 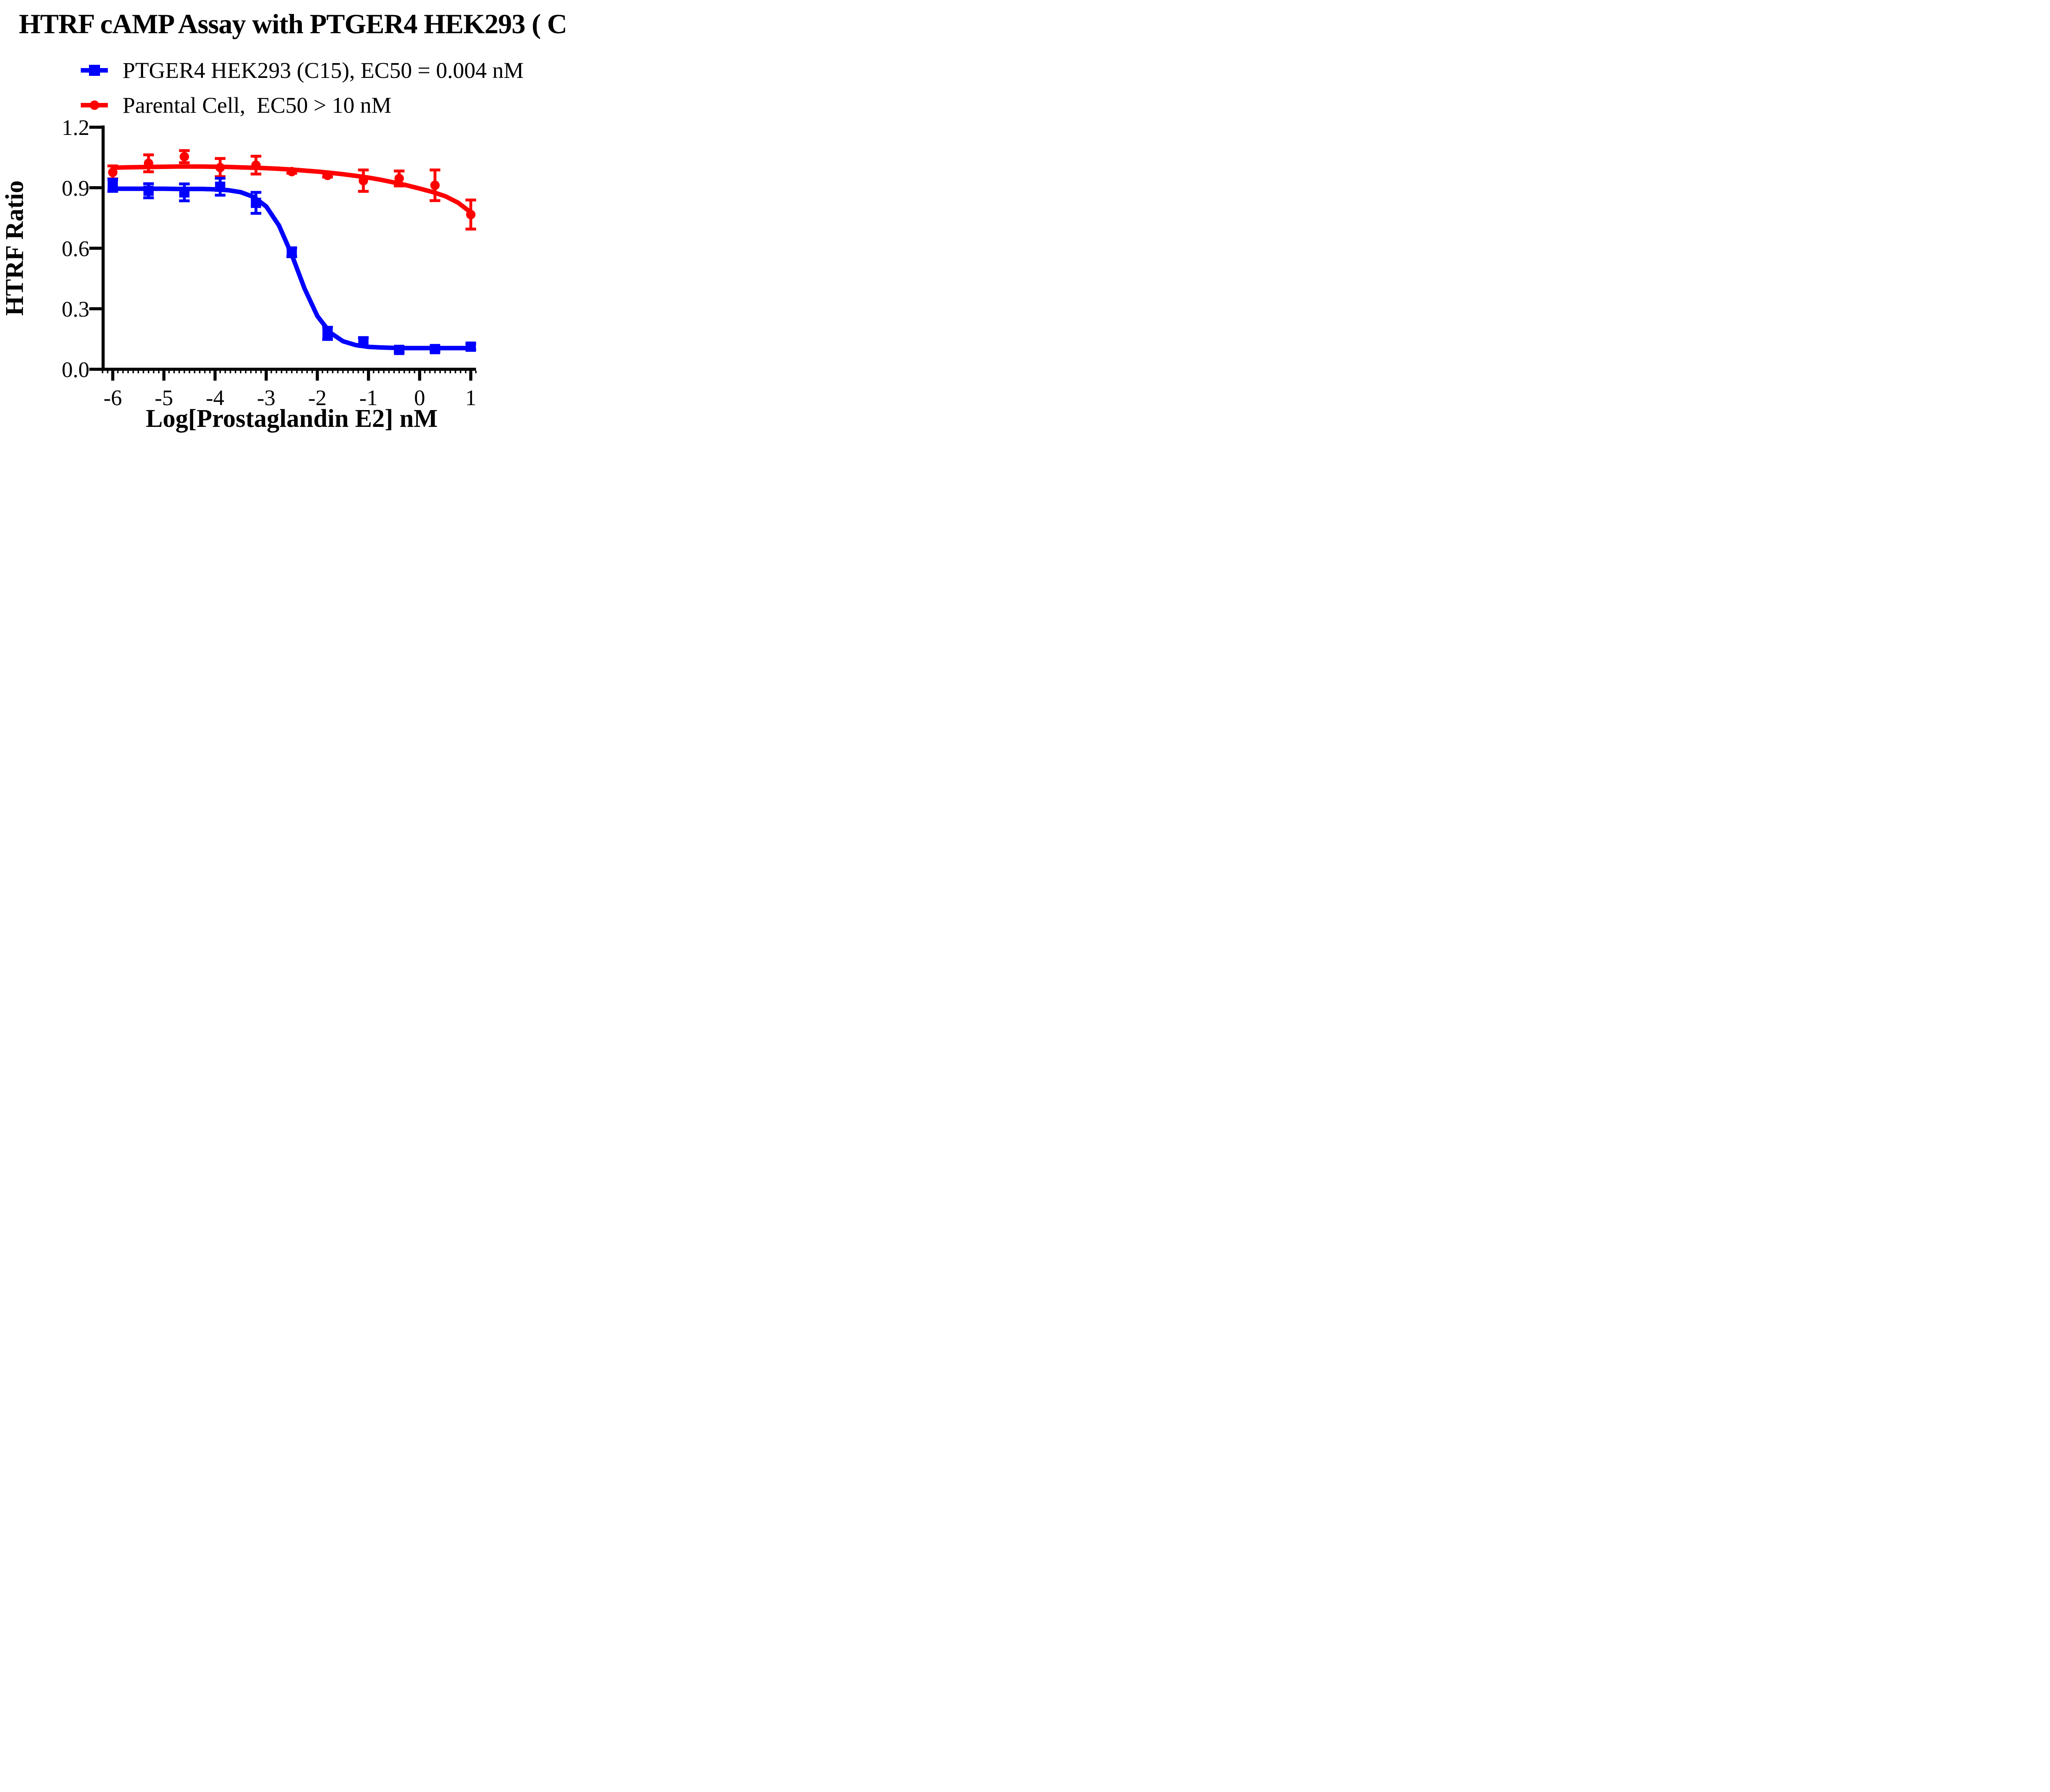 What do you see at coordinates (76, 370) in the screenshot?
I see `y-tick-label-0.0: 0.0` at bounding box center [76, 370].